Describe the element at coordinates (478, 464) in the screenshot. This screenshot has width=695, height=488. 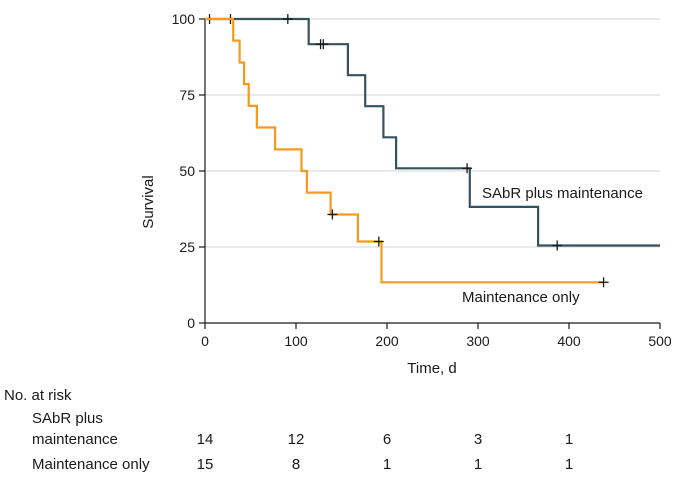
I see `risk-value-row2-col4: 1` at that location.